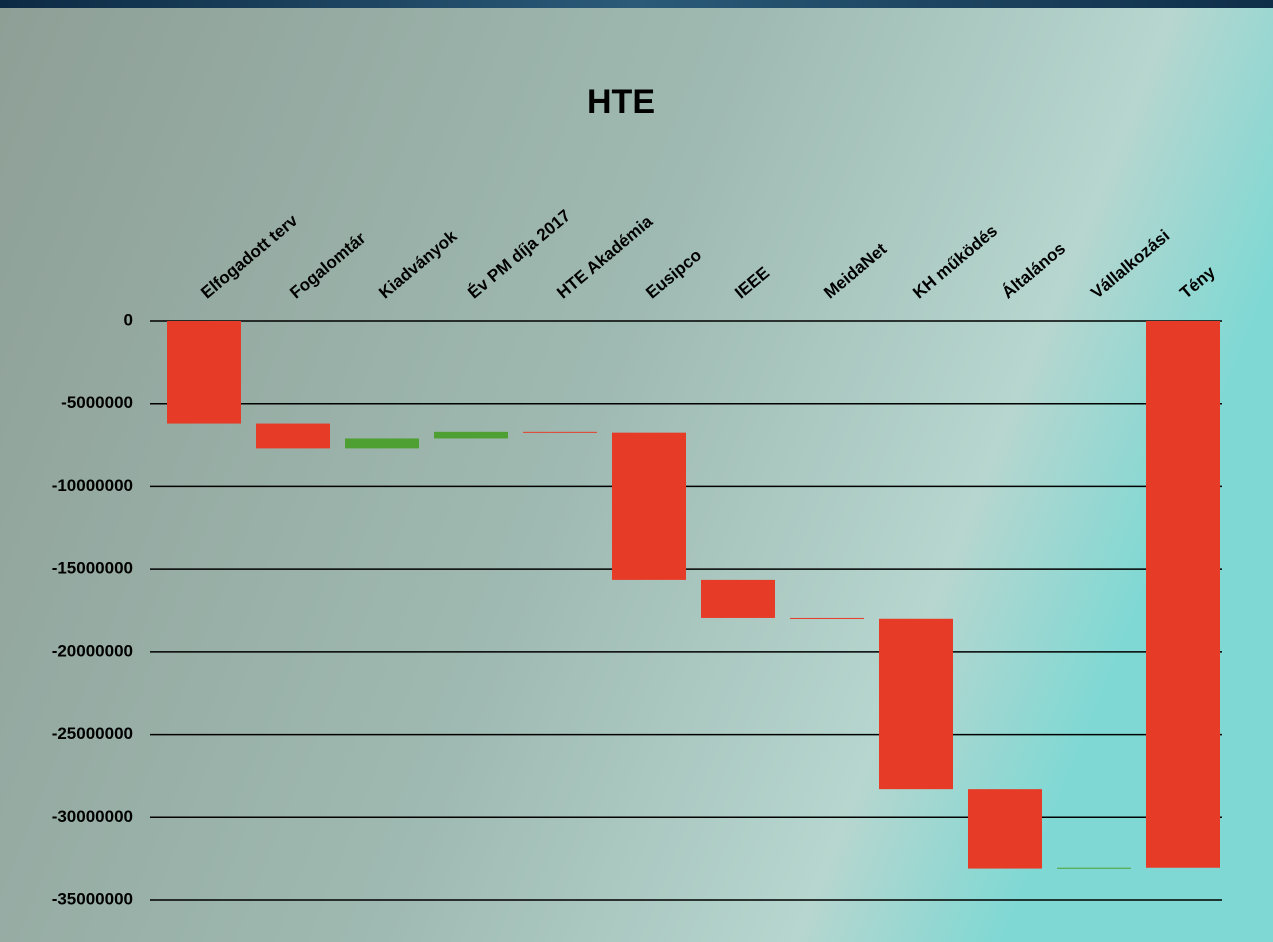 This screenshot has width=1273, height=942. What do you see at coordinates (636, 4) in the screenshot?
I see `top-band` at bounding box center [636, 4].